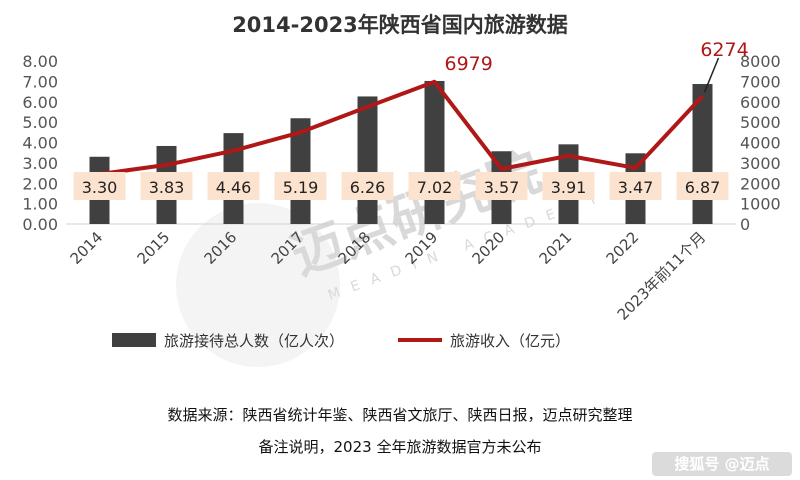  What do you see at coordinates (40, 102) in the screenshot?
I see `y-left-tick-label: 6.00` at bounding box center [40, 102].